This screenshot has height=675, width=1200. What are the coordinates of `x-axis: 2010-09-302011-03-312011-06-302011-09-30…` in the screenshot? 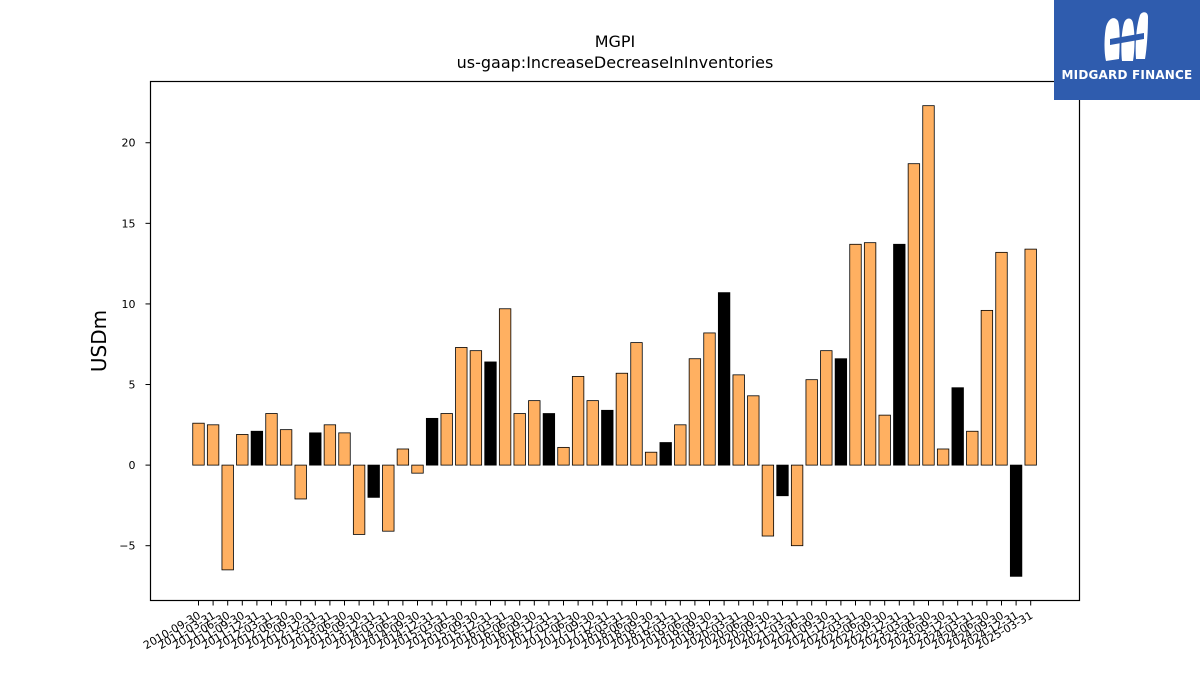 It's located at (588, 626).